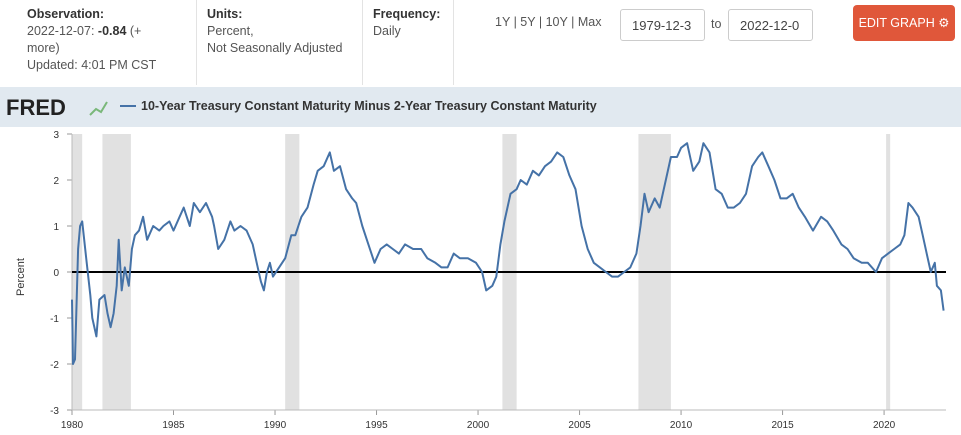 This screenshot has height=435, width=961. I want to click on legend-band, so click(480, 107).